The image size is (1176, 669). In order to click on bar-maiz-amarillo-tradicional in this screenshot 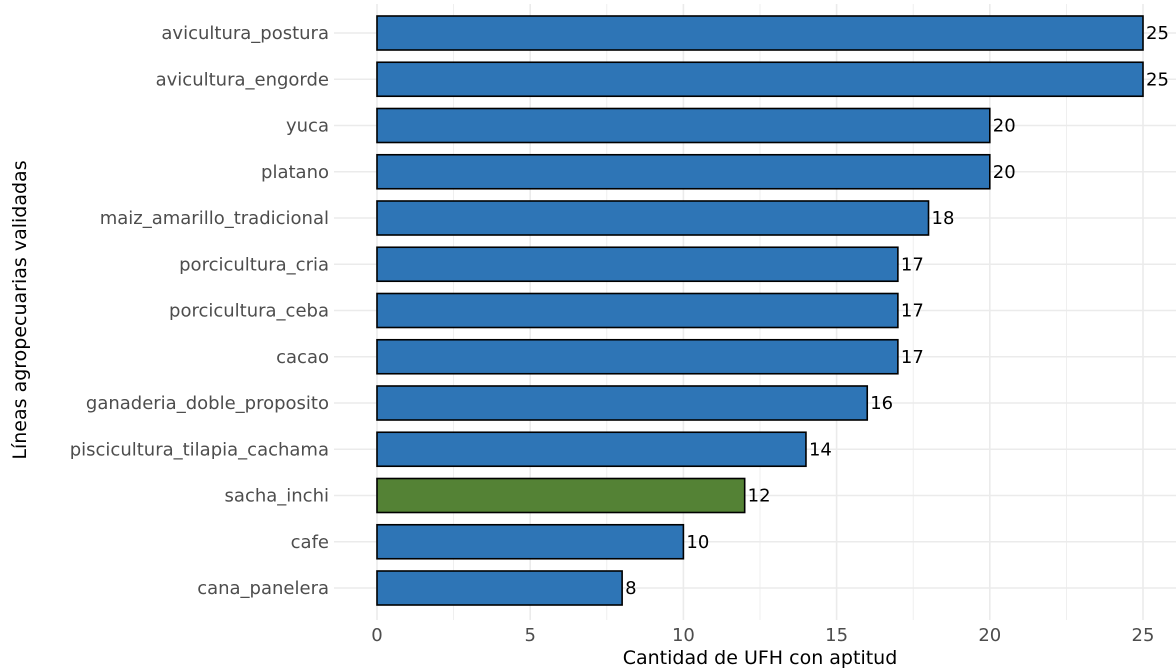, I will do `click(653, 218)`.